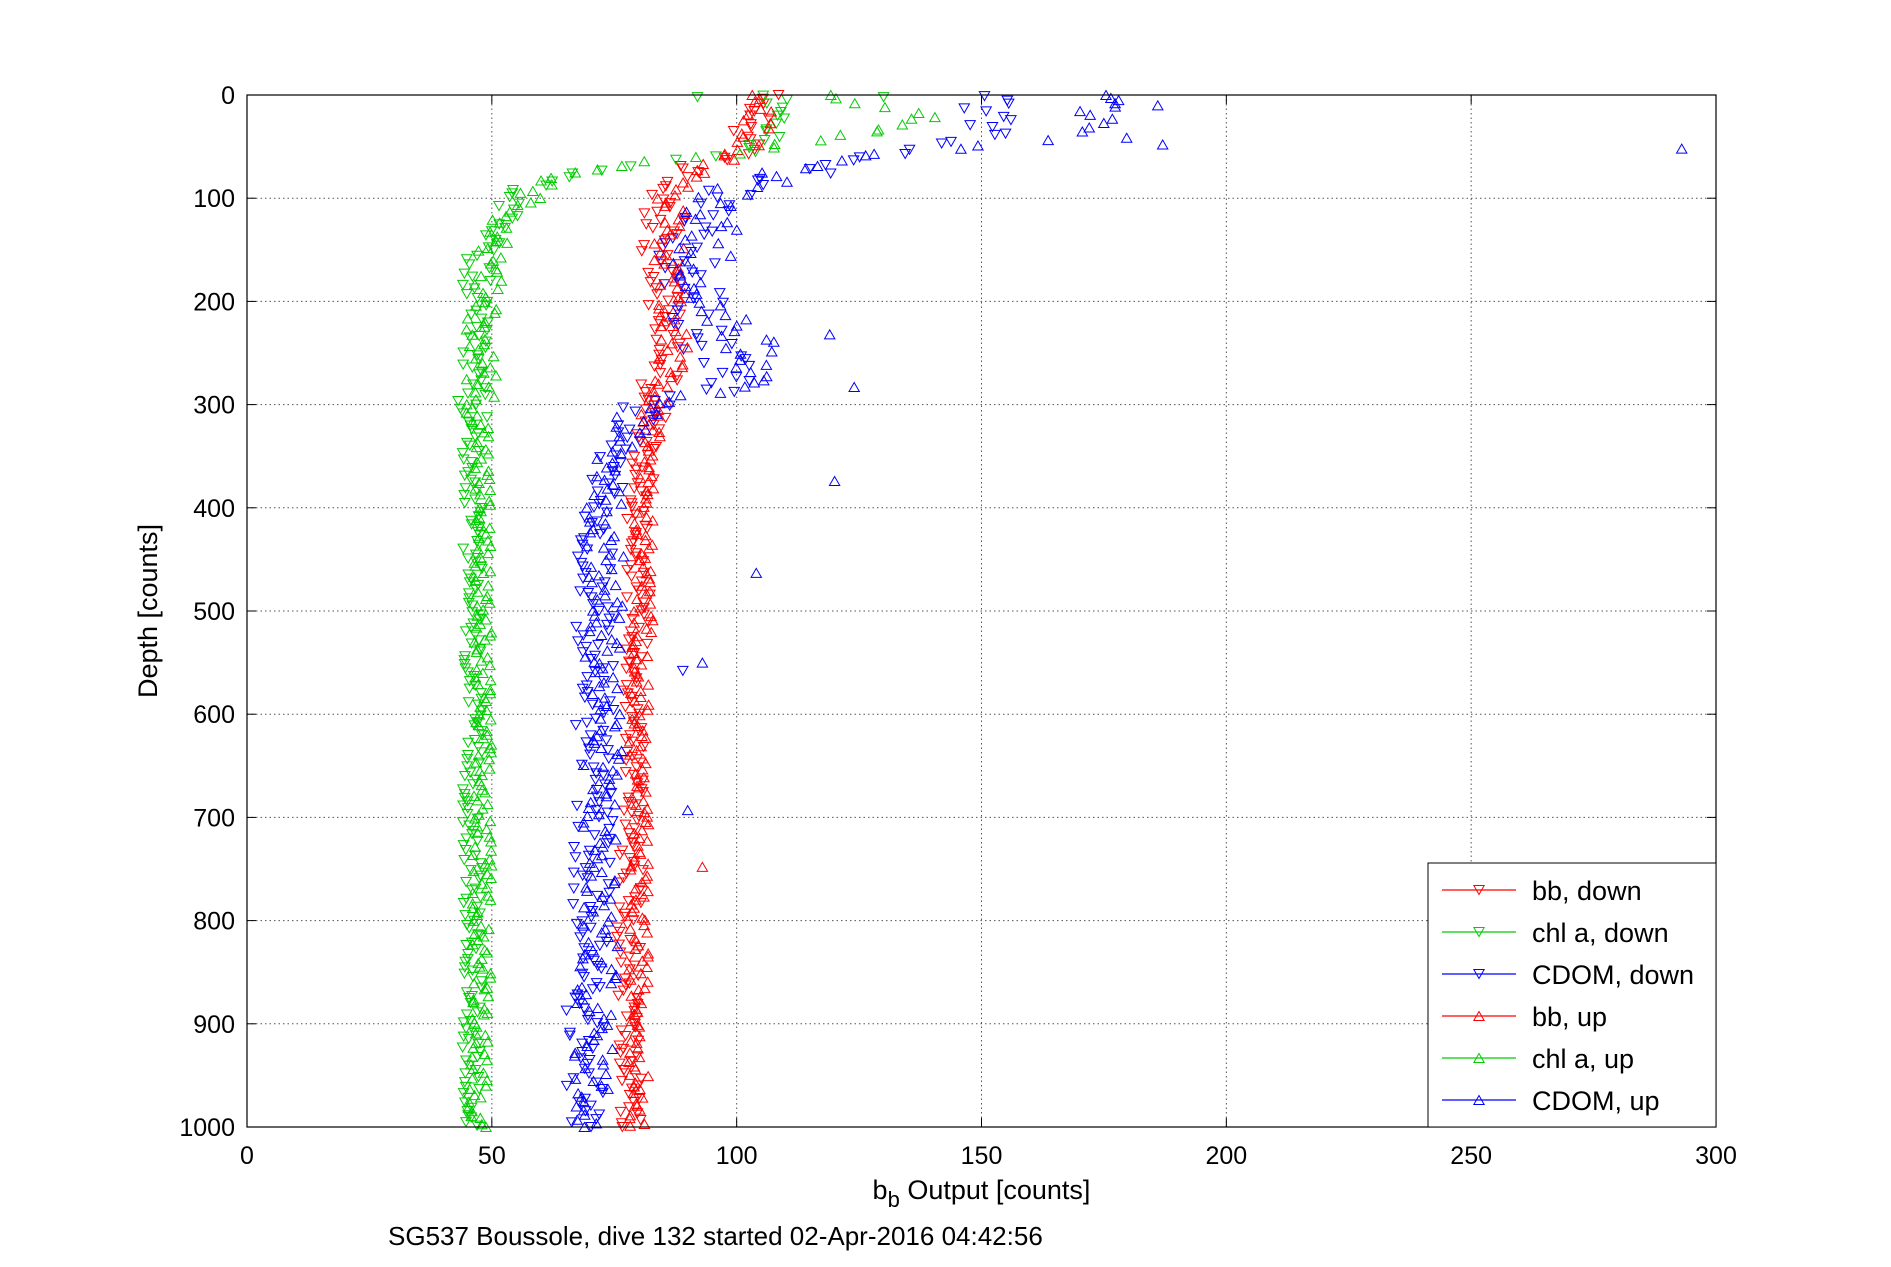 This screenshot has width=1891, height=1267. Describe the element at coordinates (207, 1128) in the screenshot. I see `y-tick-label: 1000` at that location.